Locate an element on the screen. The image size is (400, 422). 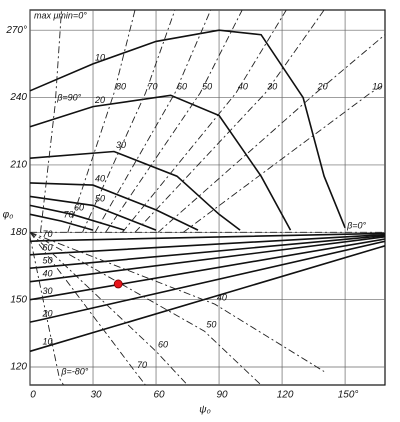
curve-label: 80 is located at coordinates (121, 86).